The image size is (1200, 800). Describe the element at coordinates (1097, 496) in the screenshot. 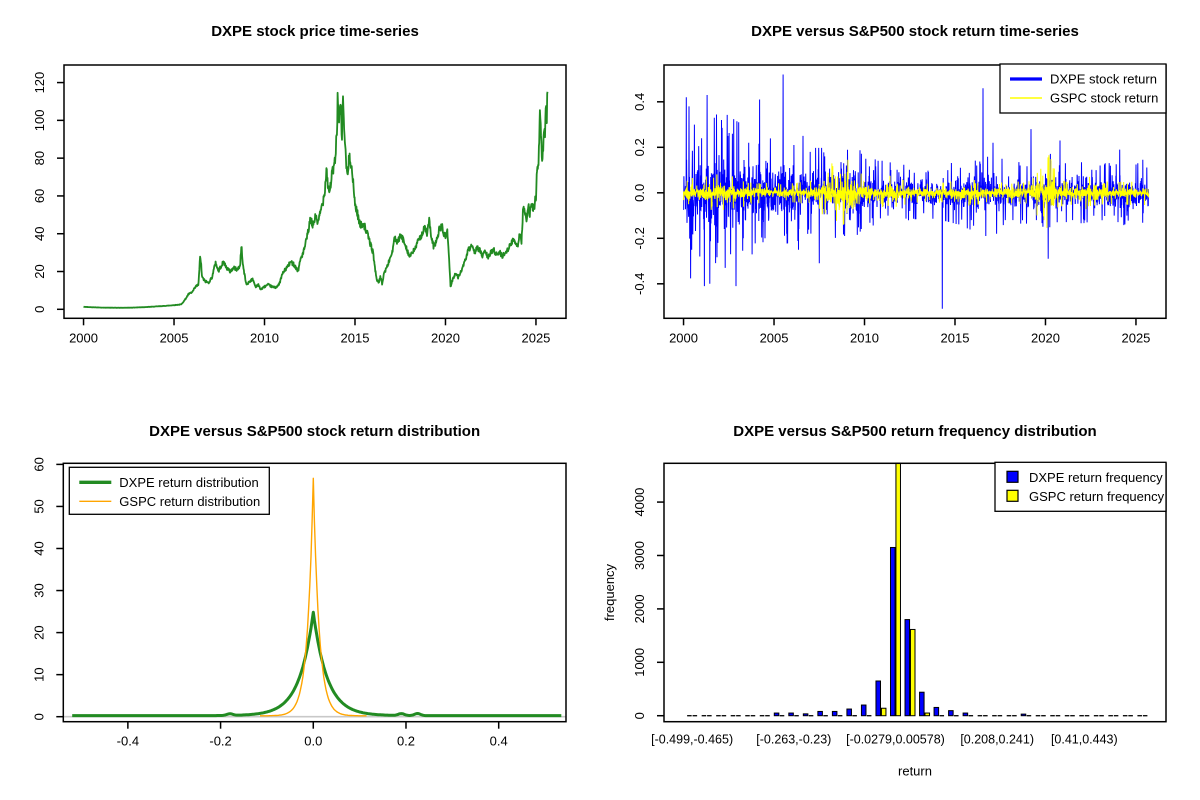

I see `legend-label: GSPC return frequency` at that location.